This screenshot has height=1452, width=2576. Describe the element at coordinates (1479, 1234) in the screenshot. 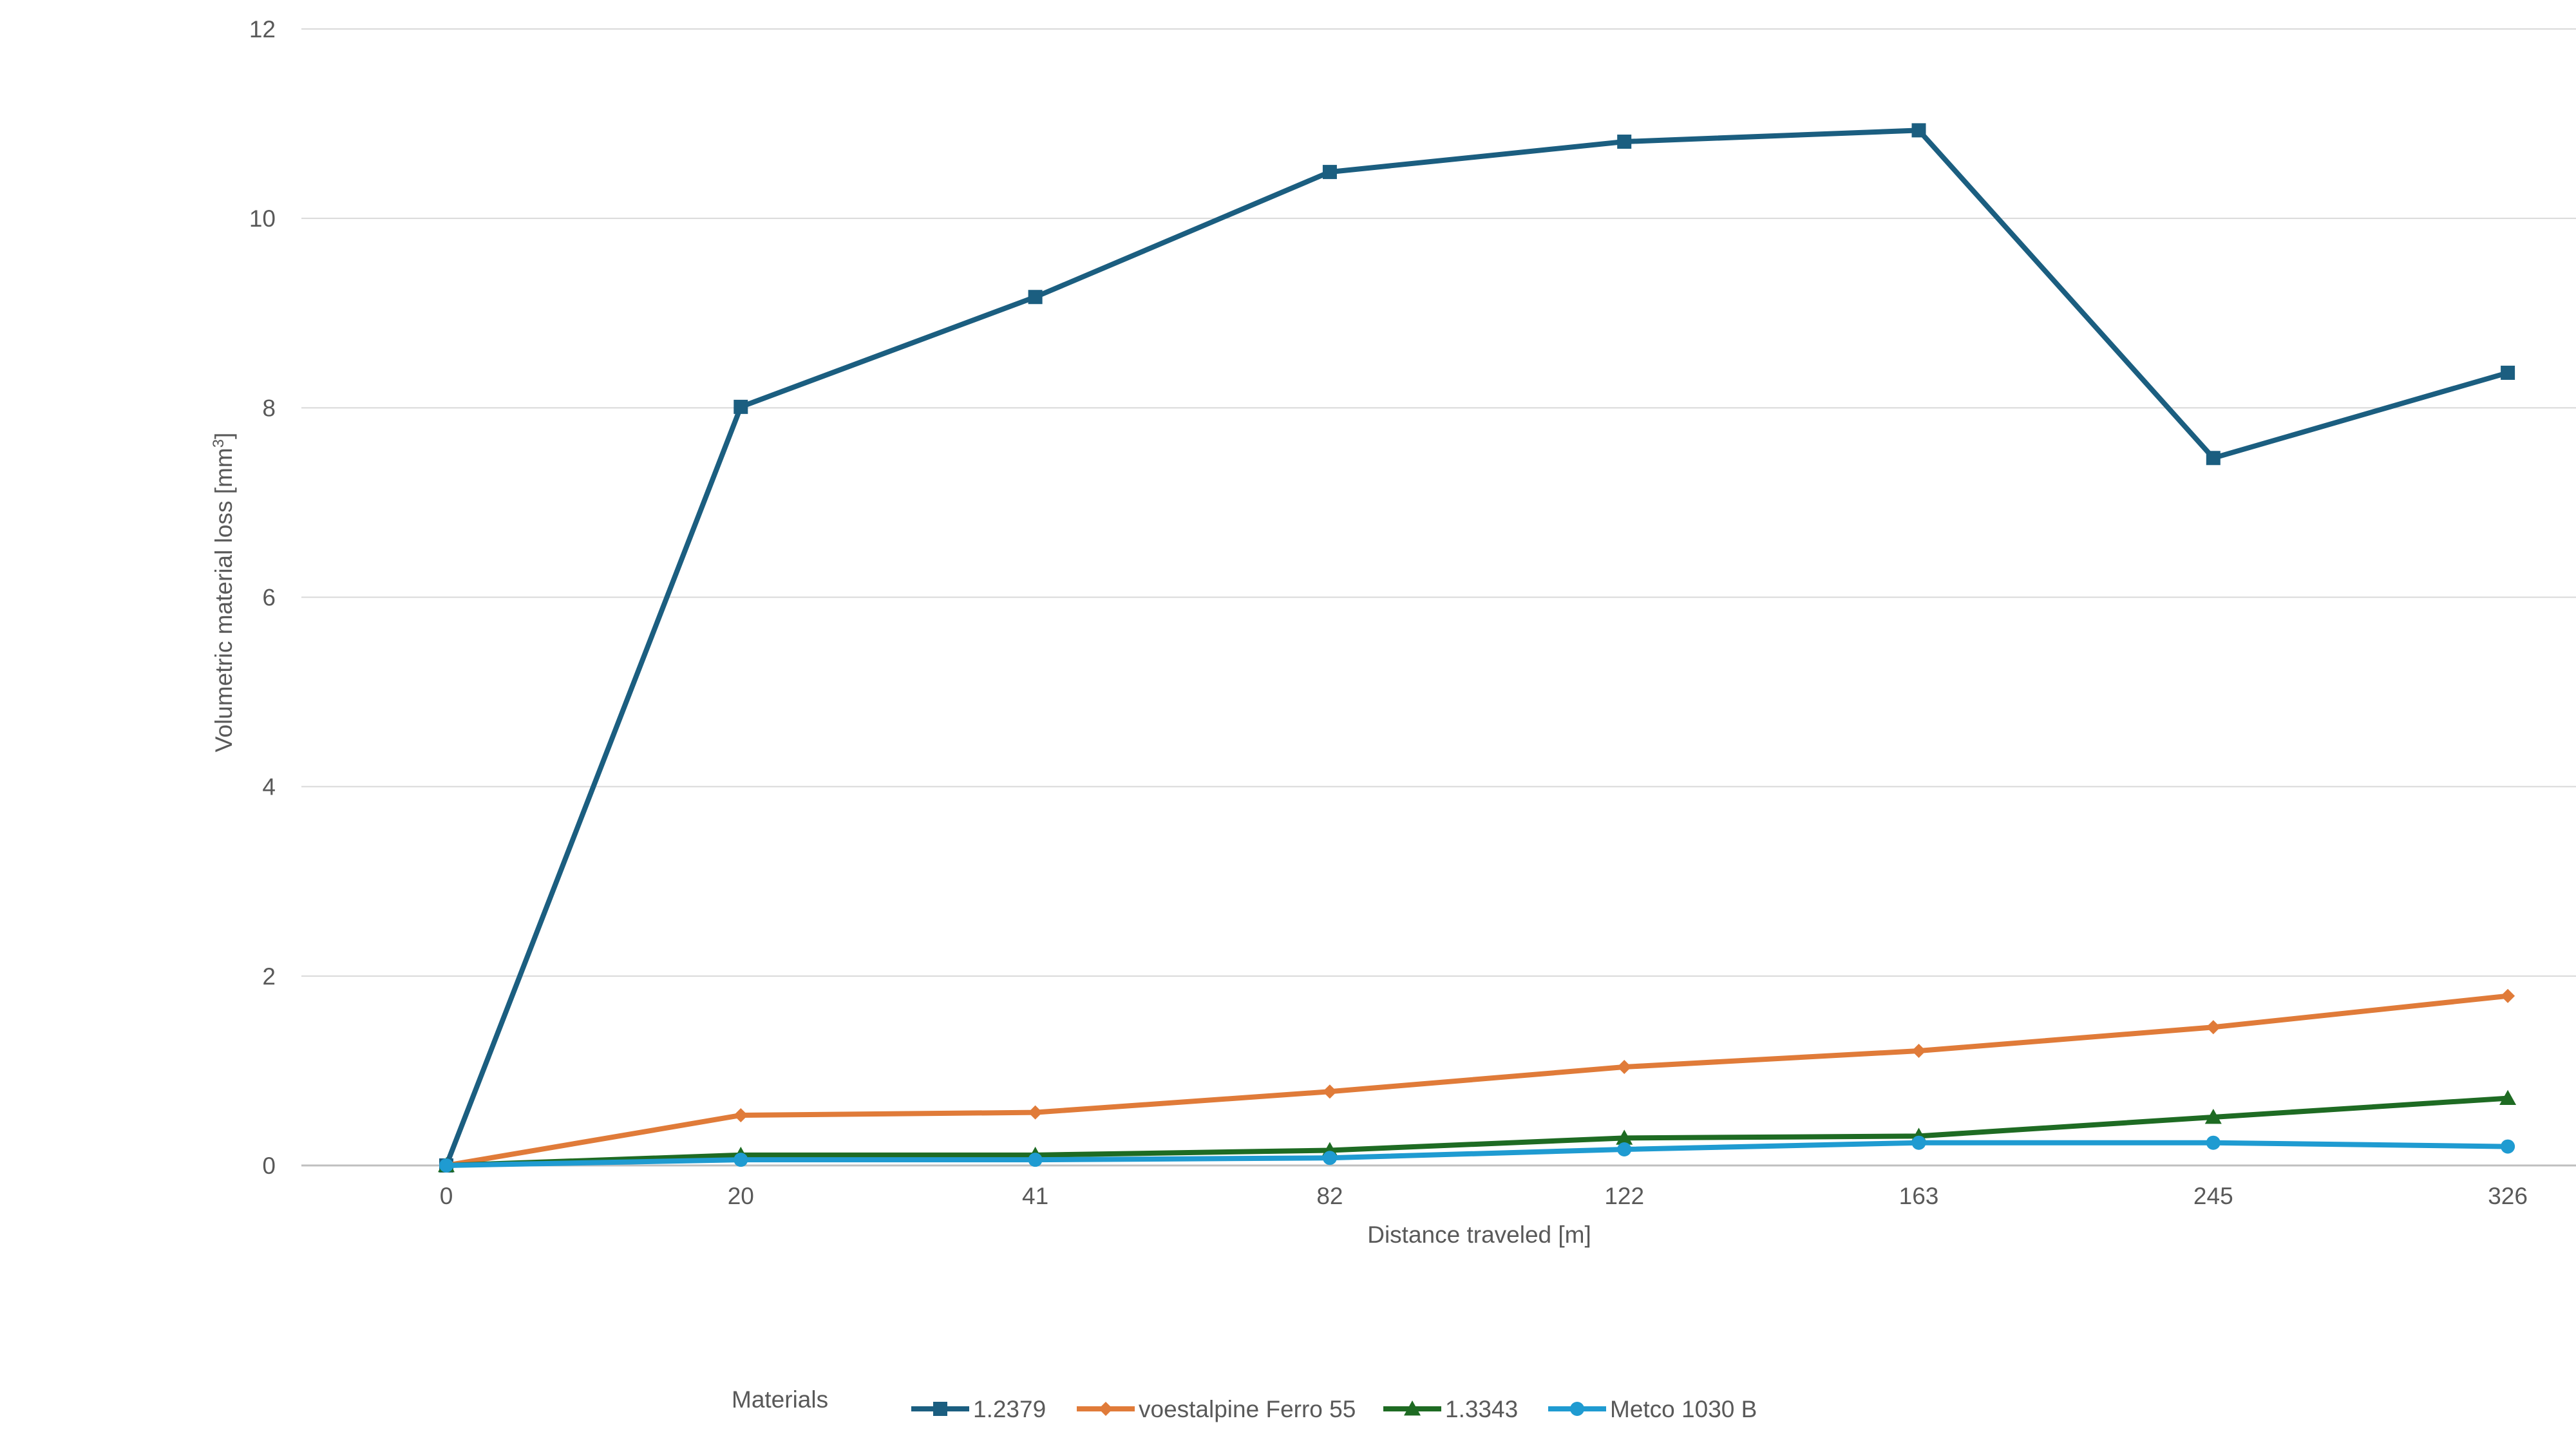

I see `x-axis-title: Distance traveled [m]` at that location.